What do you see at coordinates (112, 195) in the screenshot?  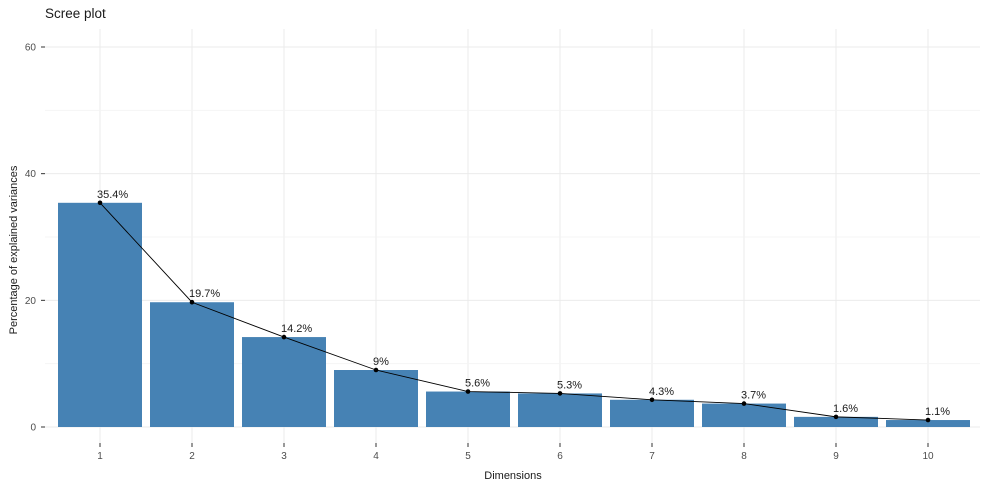 I see `data-point-label: 35.4%` at bounding box center [112, 195].